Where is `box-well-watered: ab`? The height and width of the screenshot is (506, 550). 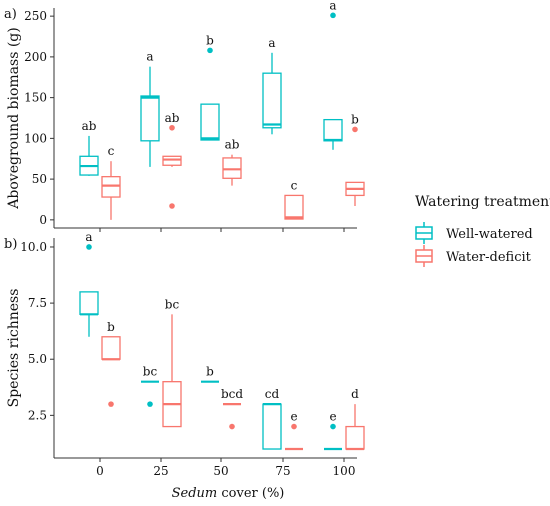
box-well-watered: ab is located at coordinates (89, 147).